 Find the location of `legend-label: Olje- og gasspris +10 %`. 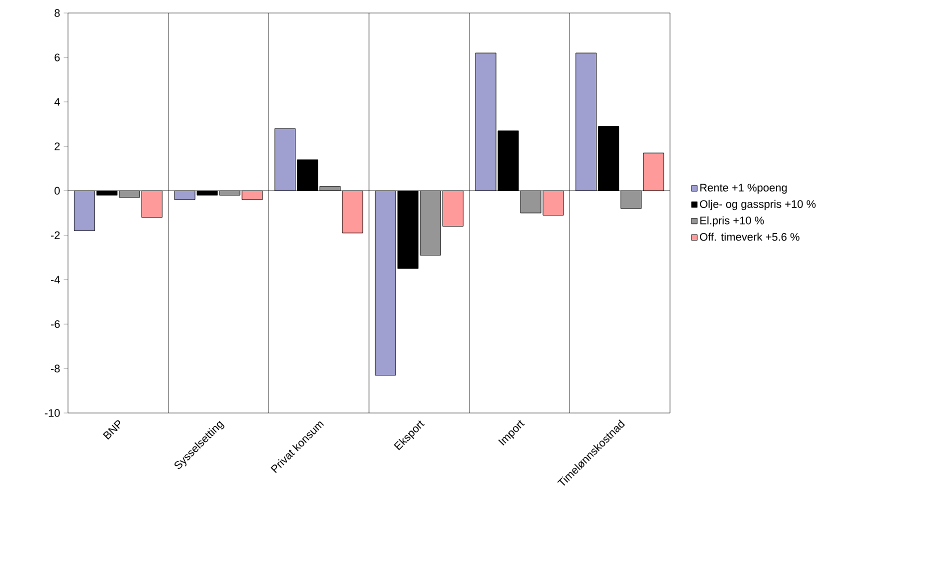

legend-label: Olje- og gasspris +10 % is located at coordinates (758, 205).